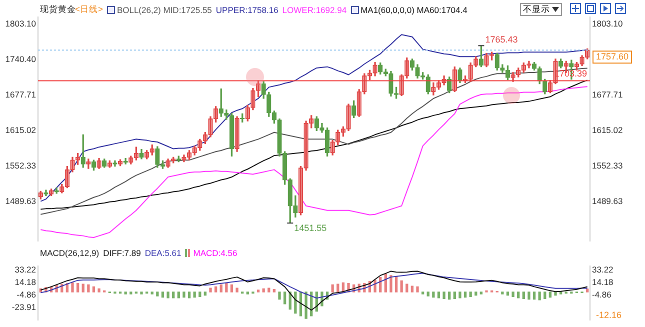 This screenshot has width=645, height=327. I want to click on text: BOLL(26,2) MID:1725.55, so click(164, 10).